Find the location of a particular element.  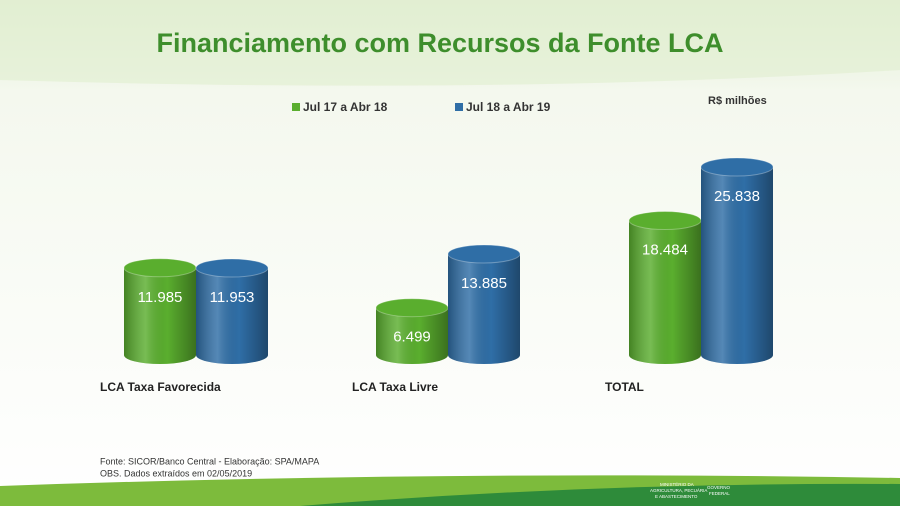

value-label: 18.484 is located at coordinates (665, 249).